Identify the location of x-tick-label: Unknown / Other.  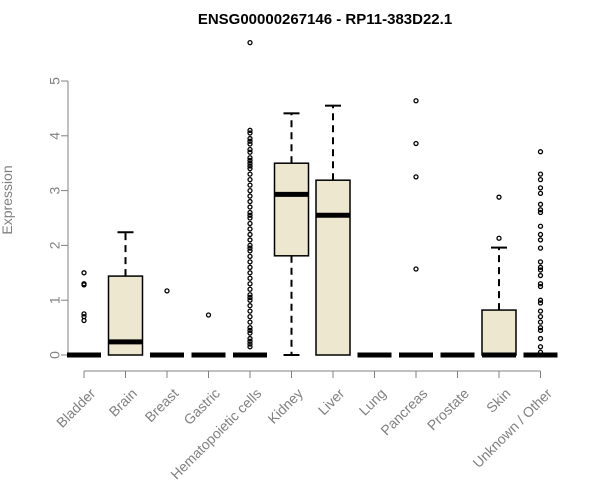
(512, 428).